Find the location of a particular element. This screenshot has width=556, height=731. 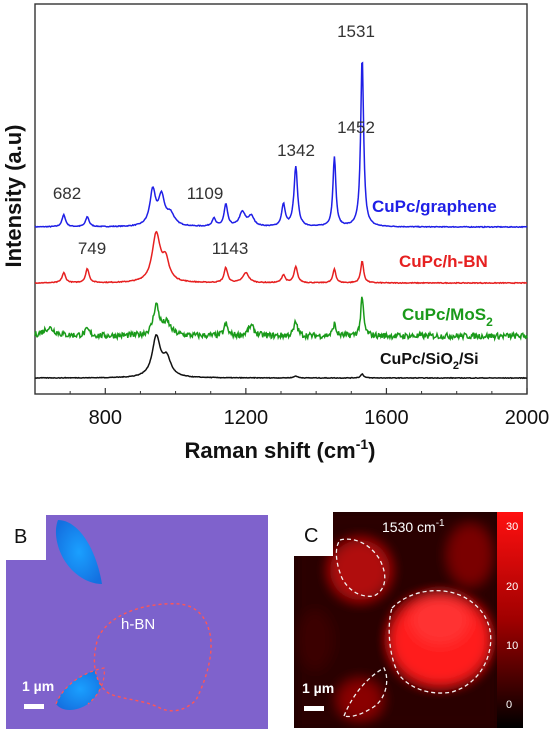

series-label-graphene: CuPc/graphene is located at coordinates (434, 206).